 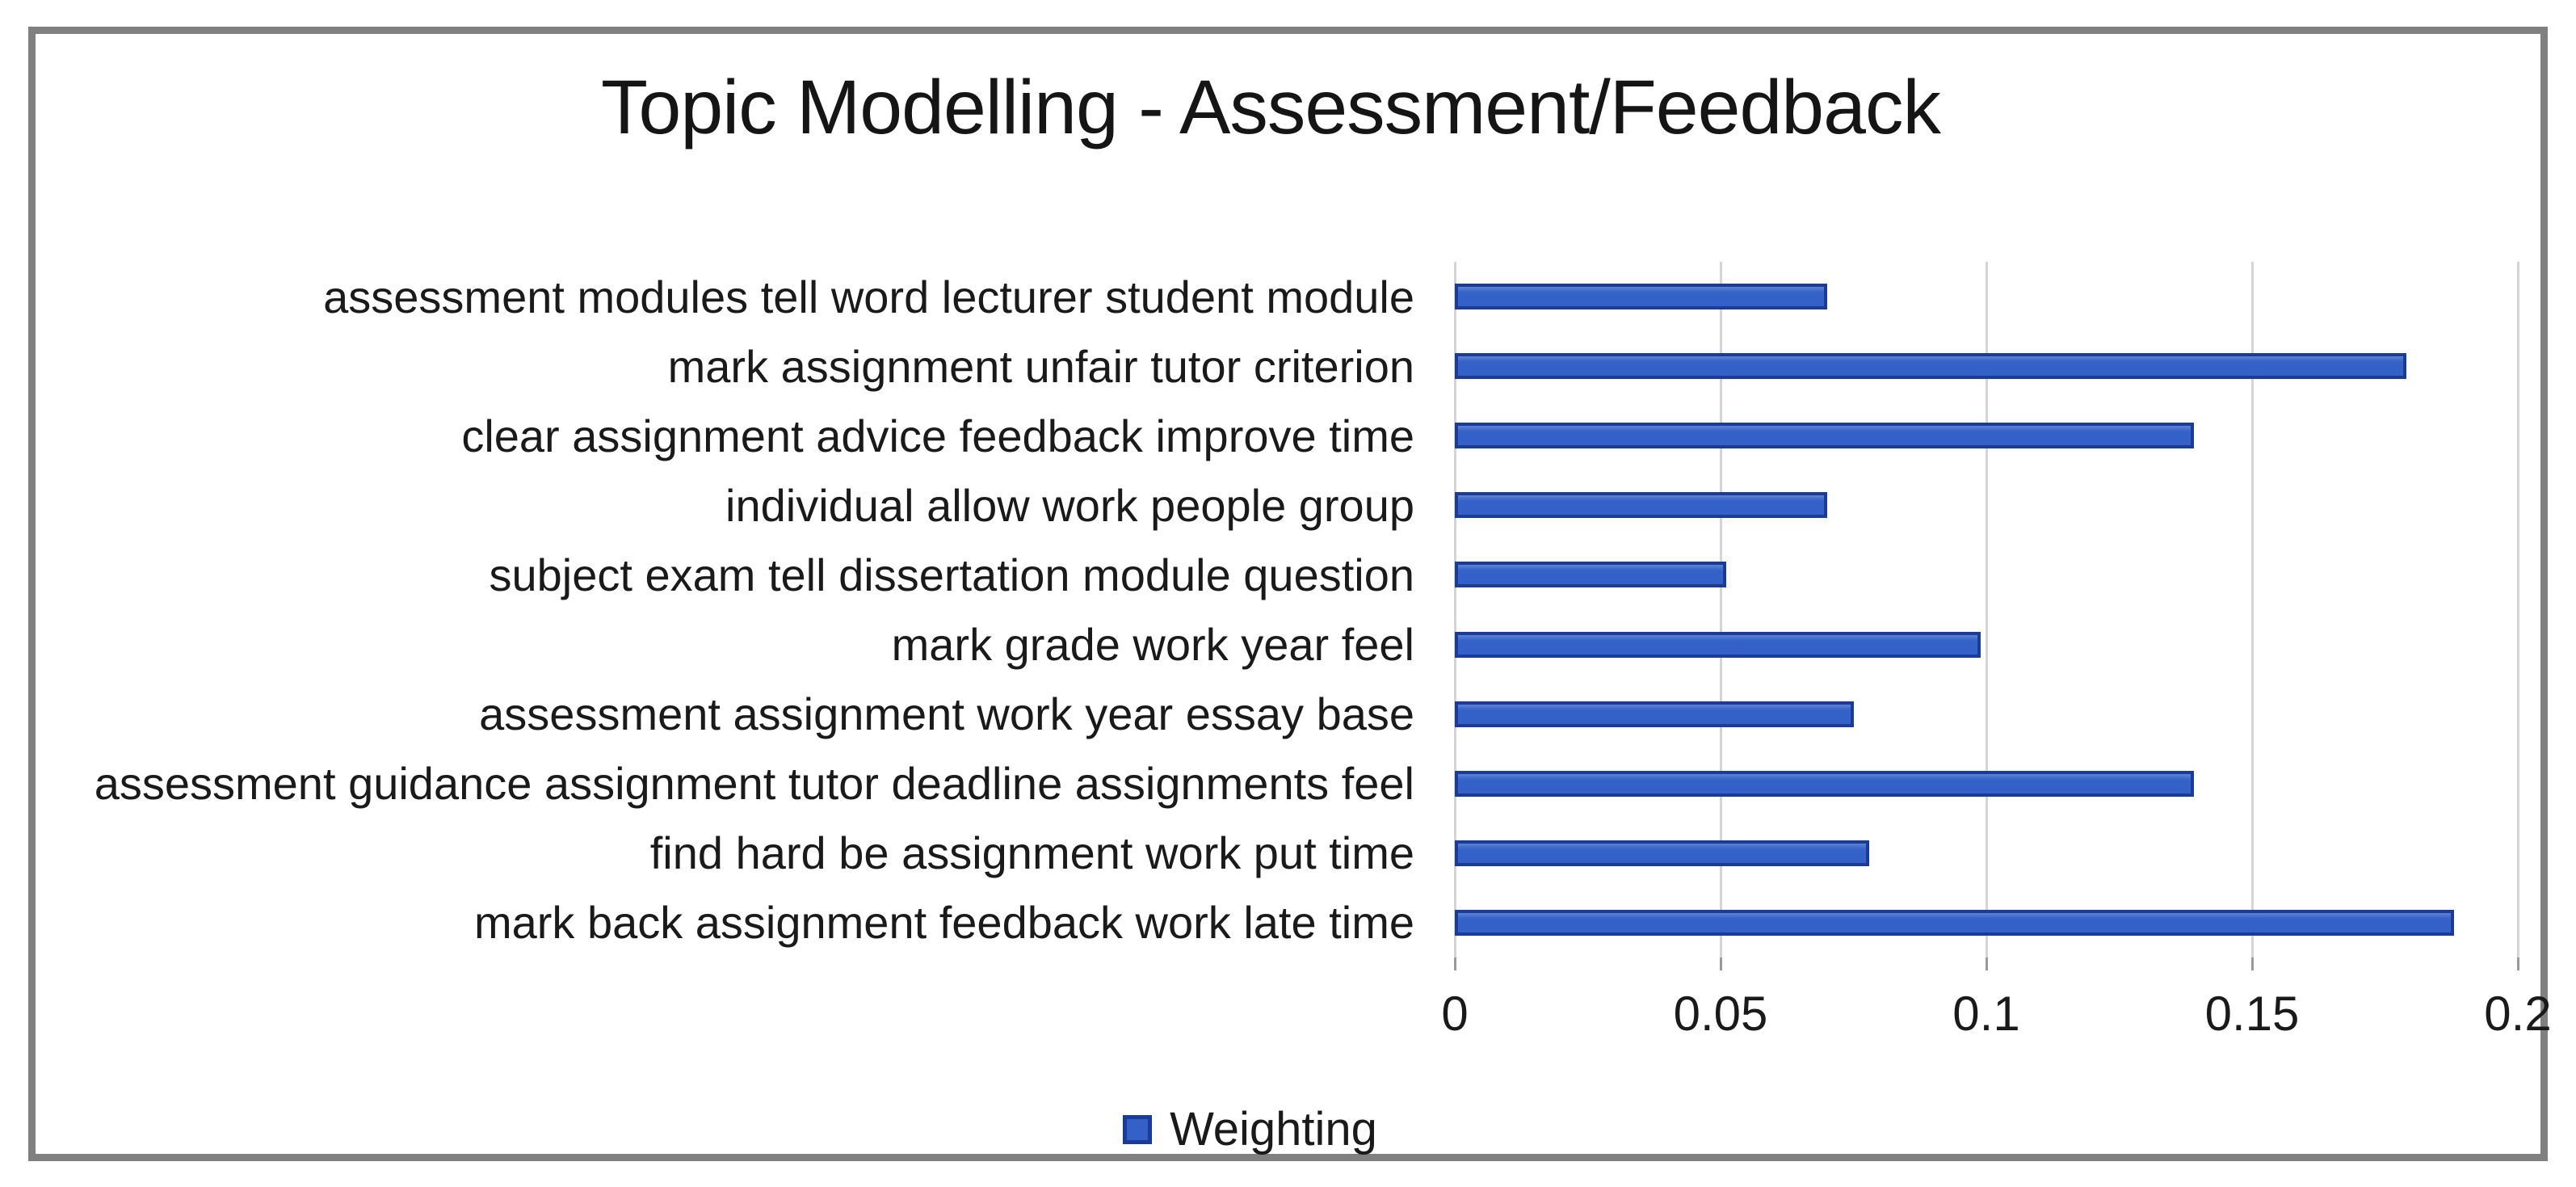 I want to click on x-tick-label: 0.05, so click(x=1721, y=1014).